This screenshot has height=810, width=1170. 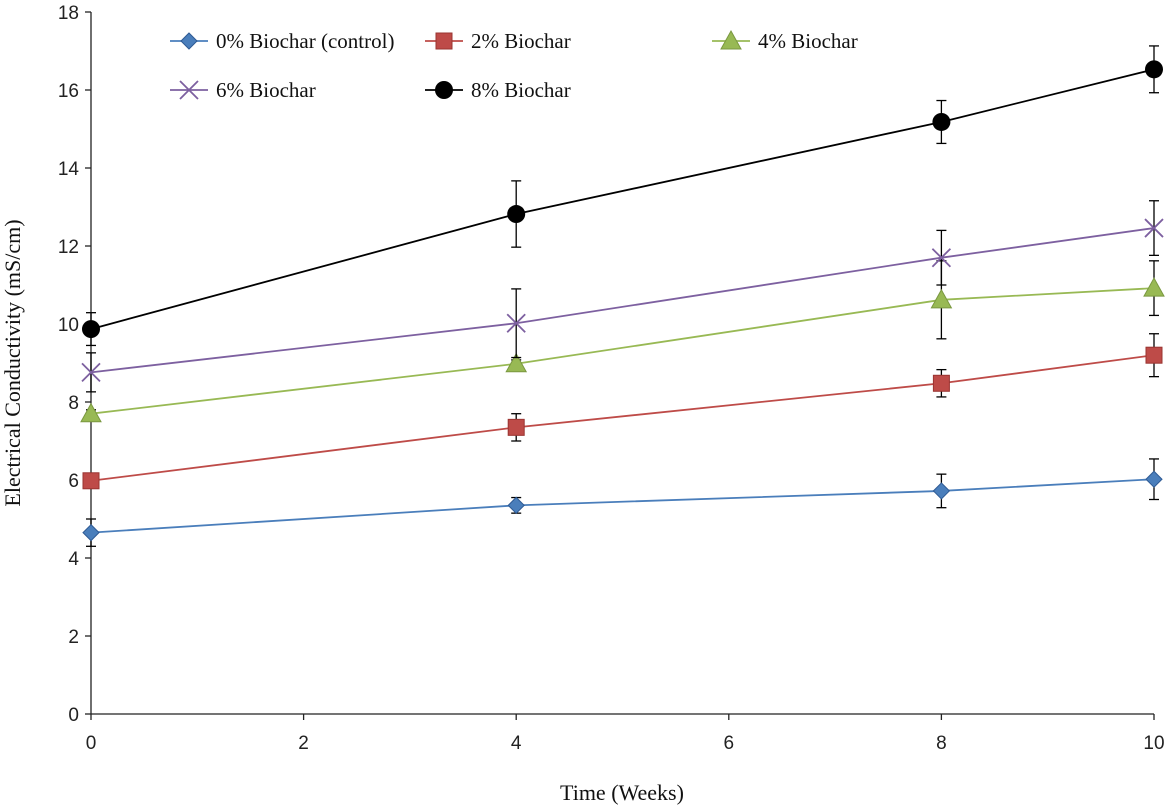 What do you see at coordinates (68, 247) in the screenshot?
I see `y-tick-label: 12` at bounding box center [68, 247].